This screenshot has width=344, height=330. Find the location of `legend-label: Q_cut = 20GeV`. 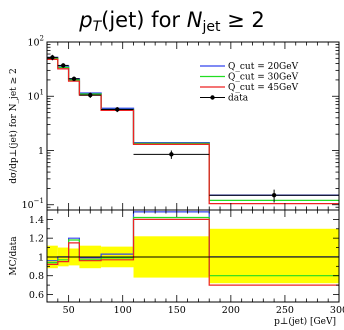

legend-label: Q_cut = 20GeV is located at coordinates (263, 67).